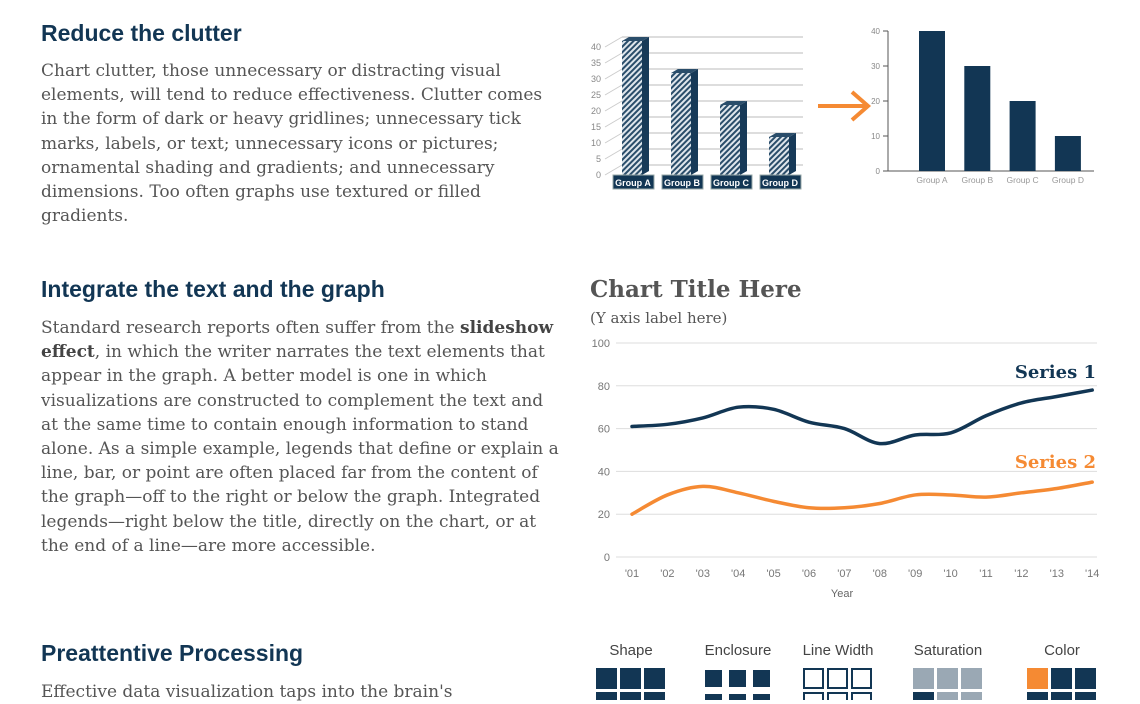 This screenshot has height=704, width=1140. What do you see at coordinates (809, 574) in the screenshot?
I see `x-tick-label: '06` at bounding box center [809, 574].